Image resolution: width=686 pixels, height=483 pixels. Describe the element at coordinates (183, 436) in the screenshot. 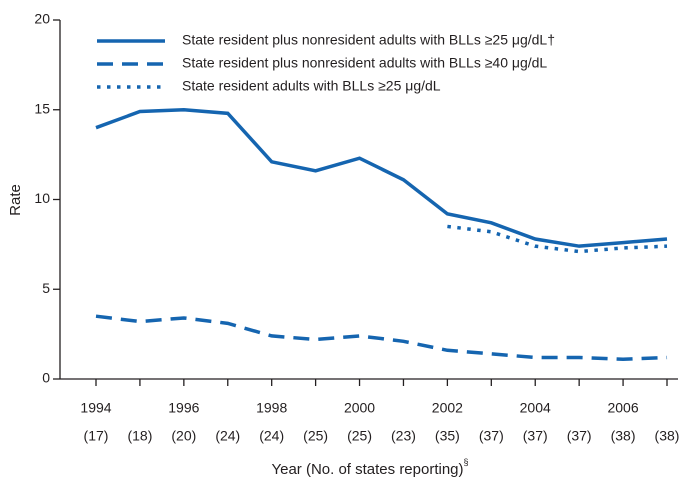

I see `x-sublabel: (20)` at that location.